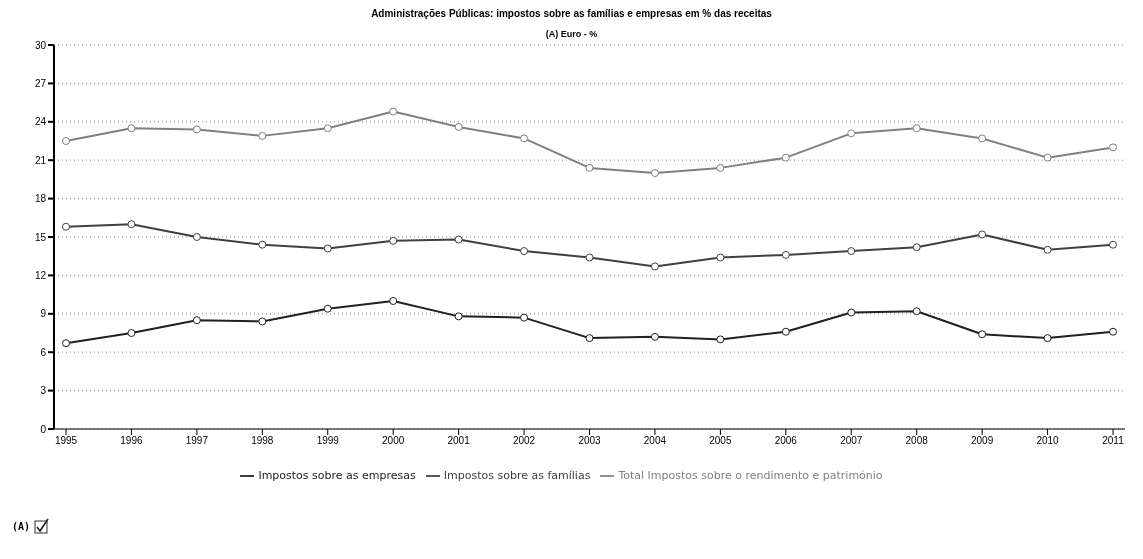 The height and width of the screenshot is (559, 1143). What do you see at coordinates (786, 441) in the screenshot?
I see `x-tick-label: 2006` at bounding box center [786, 441].